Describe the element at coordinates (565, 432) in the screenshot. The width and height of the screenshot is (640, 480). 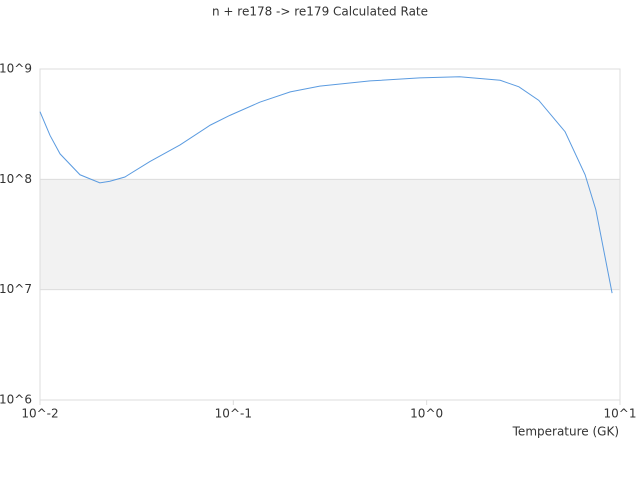
I see `x-axis-label: Temperature (GK)` at that location.